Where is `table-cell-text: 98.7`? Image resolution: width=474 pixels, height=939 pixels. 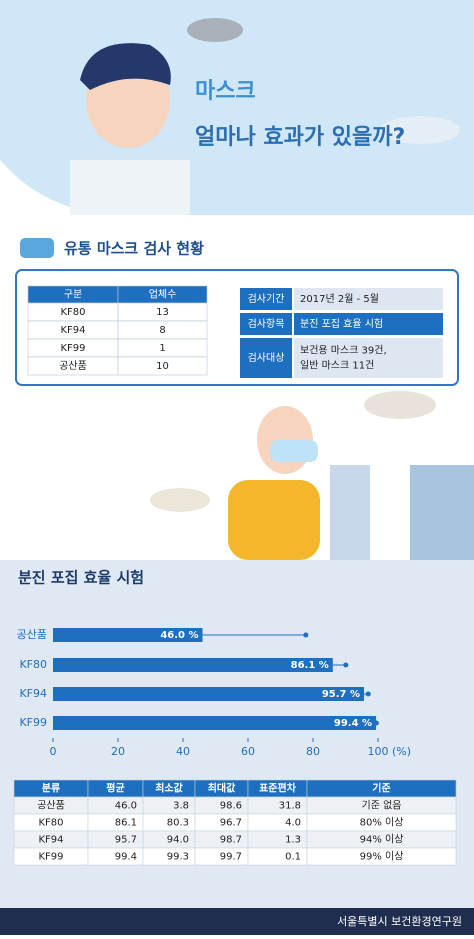
table-cell-text: 98.7 is located at coordinates (231, 840).